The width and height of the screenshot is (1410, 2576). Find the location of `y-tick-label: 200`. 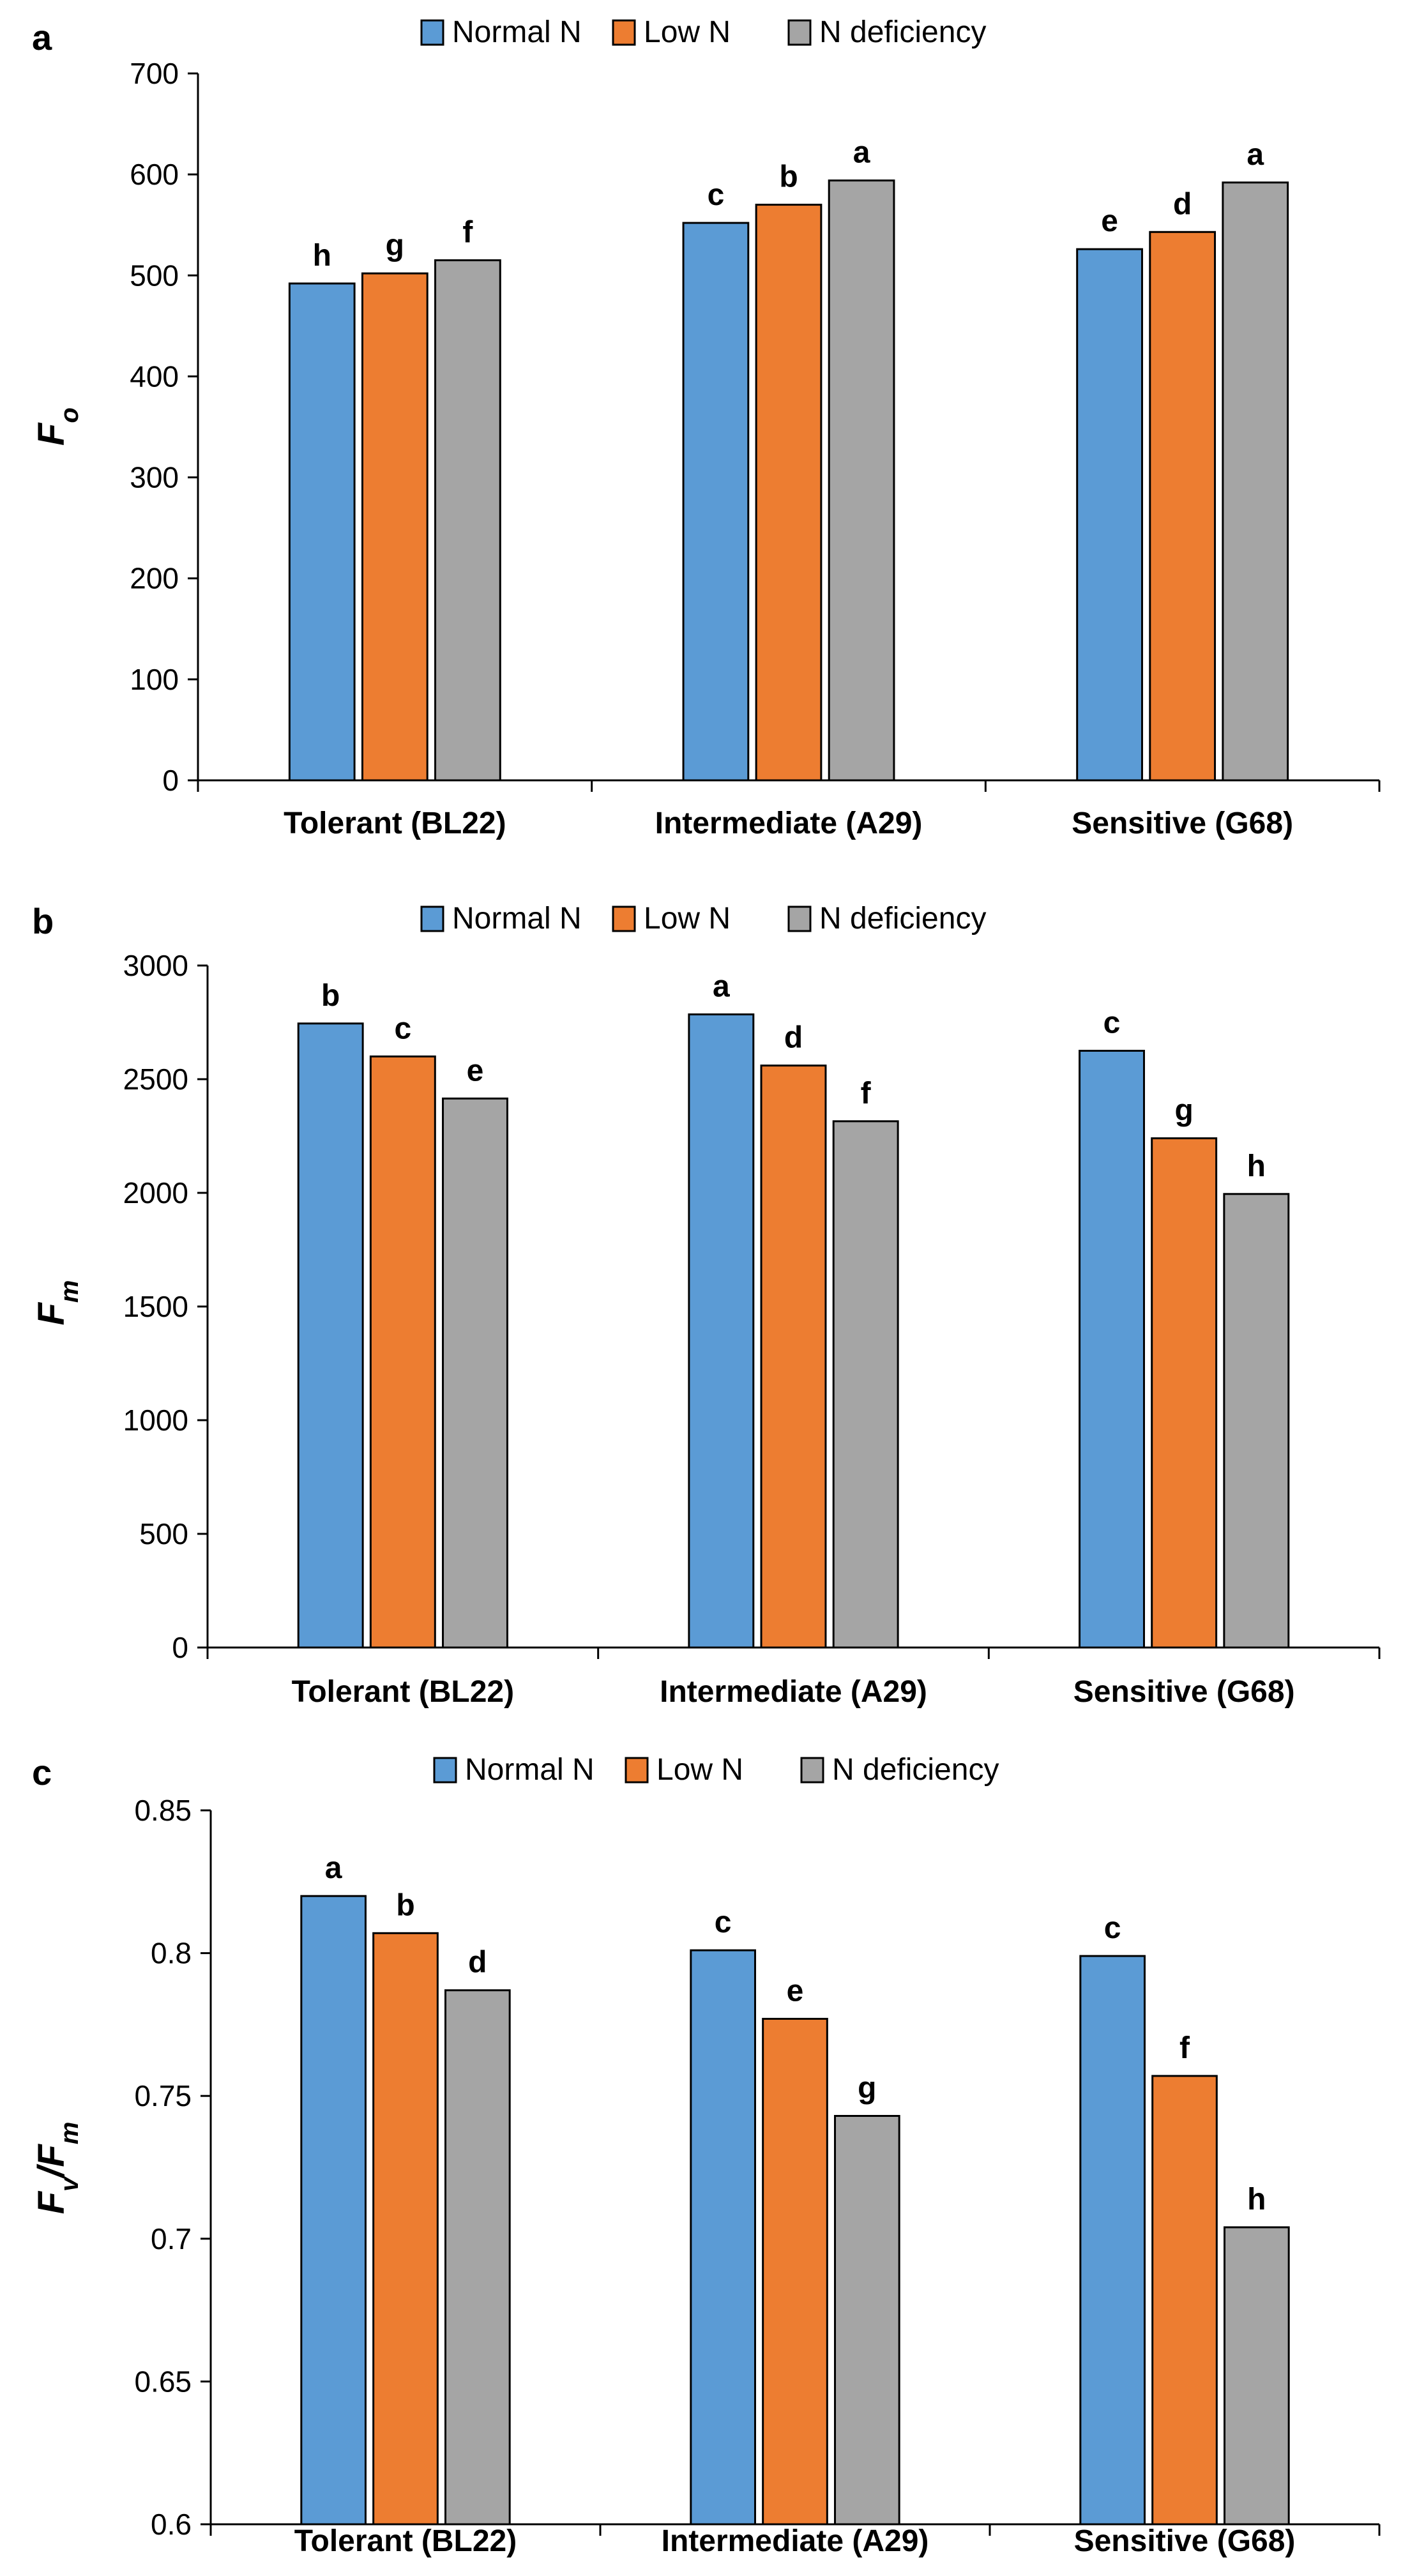

y-tick-label: 200 is located at coordinates (154, 579).